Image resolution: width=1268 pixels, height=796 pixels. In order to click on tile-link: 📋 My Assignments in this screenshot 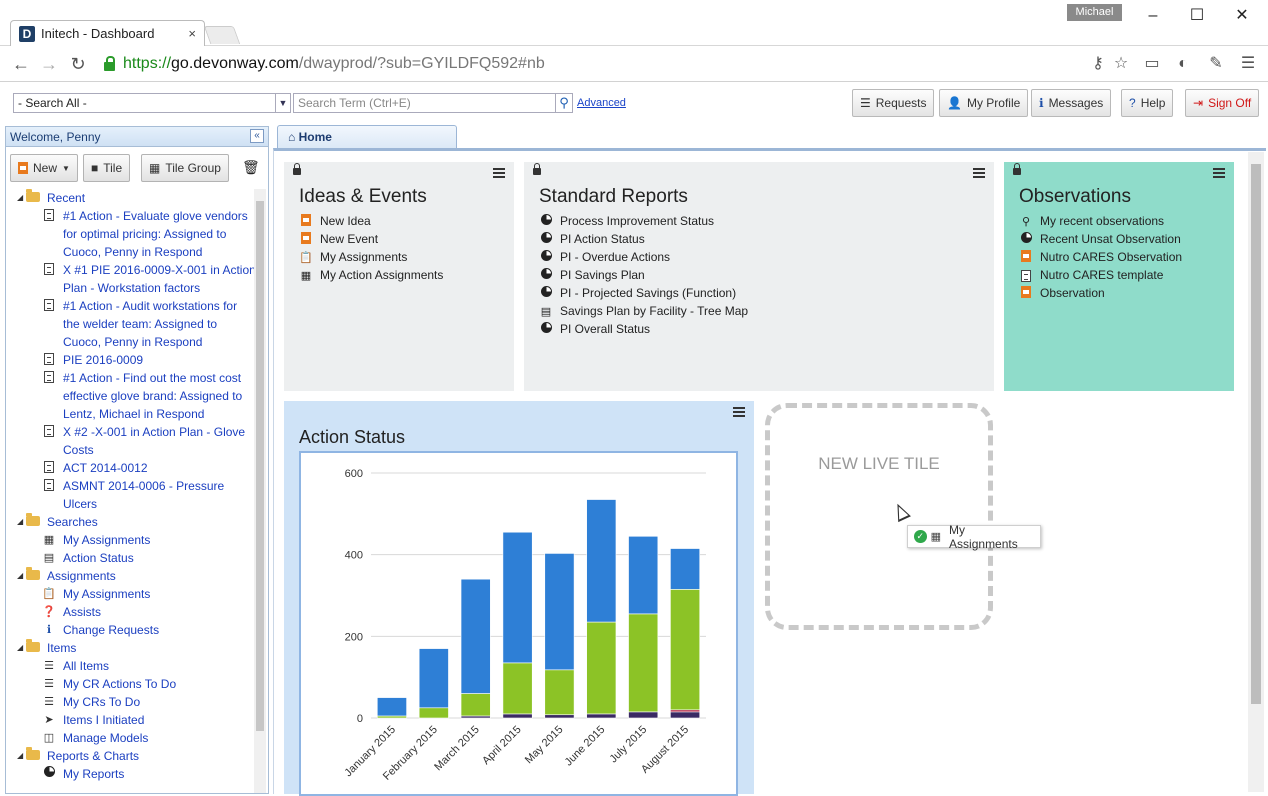, I will do `click(371, 257)`.